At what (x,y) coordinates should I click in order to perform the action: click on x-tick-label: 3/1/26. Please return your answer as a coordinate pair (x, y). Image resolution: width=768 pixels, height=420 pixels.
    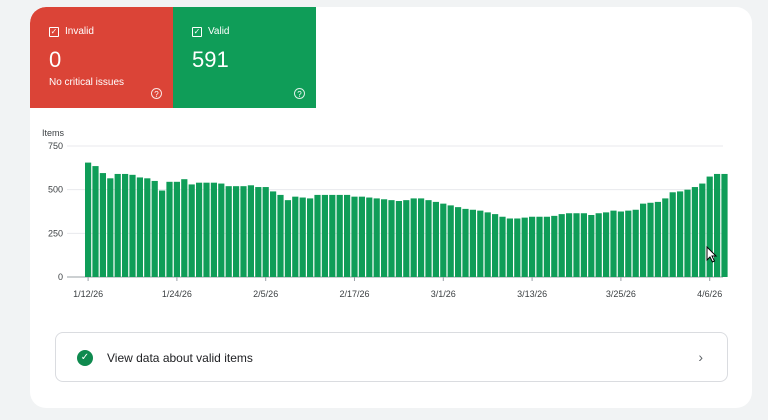
    Looking at the image, I should click on (443, 294).